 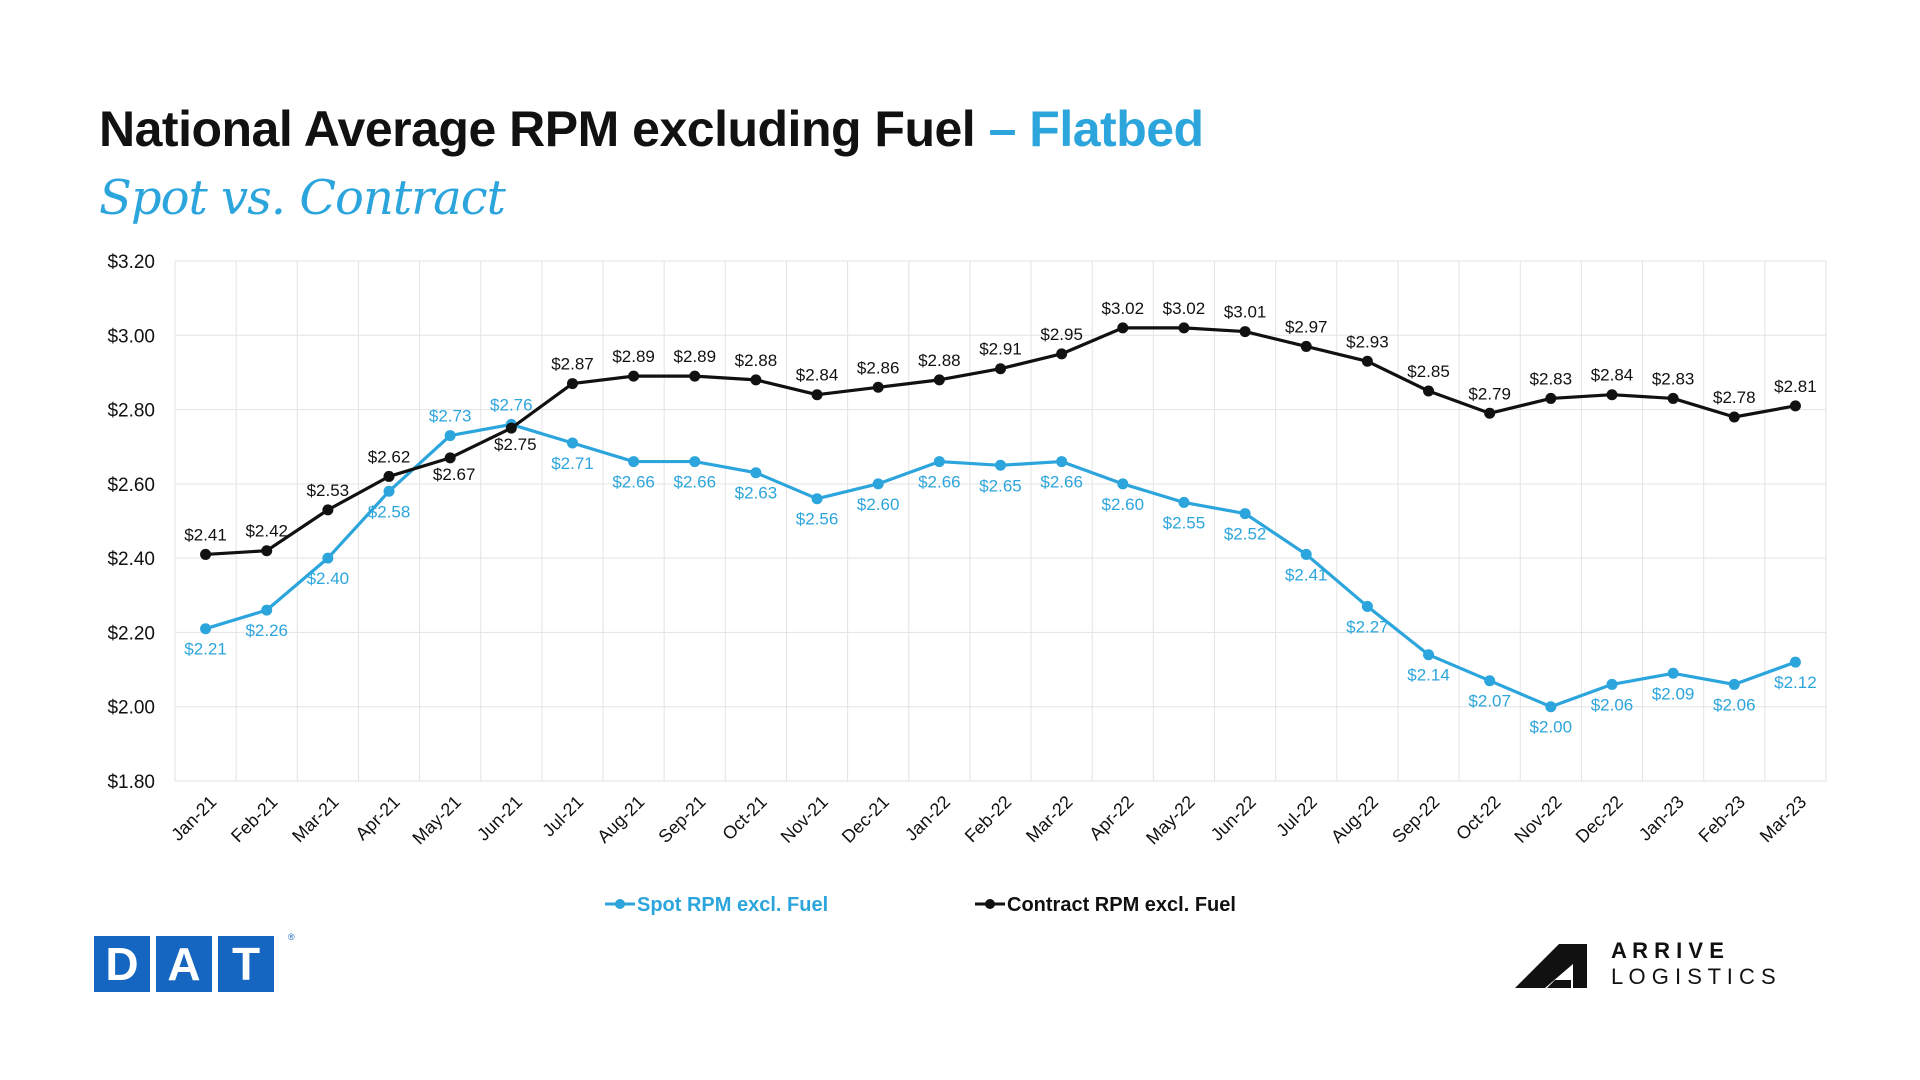 I want to click on x-tick-label: Oct-21, so click(x=744, y=818).